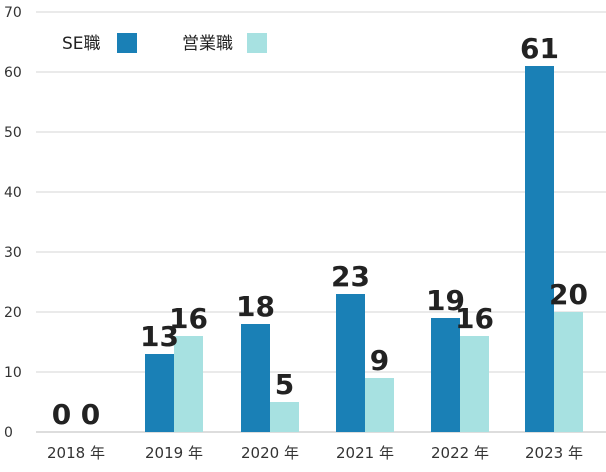 The height and width of the screenshot is (472, 606). What do you see at coordinates (284, 384) in the screenshot?
I see `data-label: 5` at bounding box center [284, 384].